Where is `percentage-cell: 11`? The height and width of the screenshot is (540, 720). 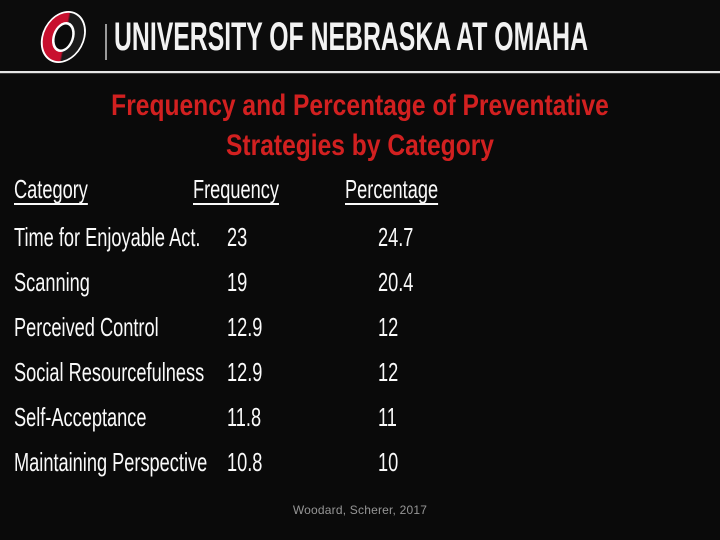 percentage-cell: 11 is located at coordinates (387, 417).